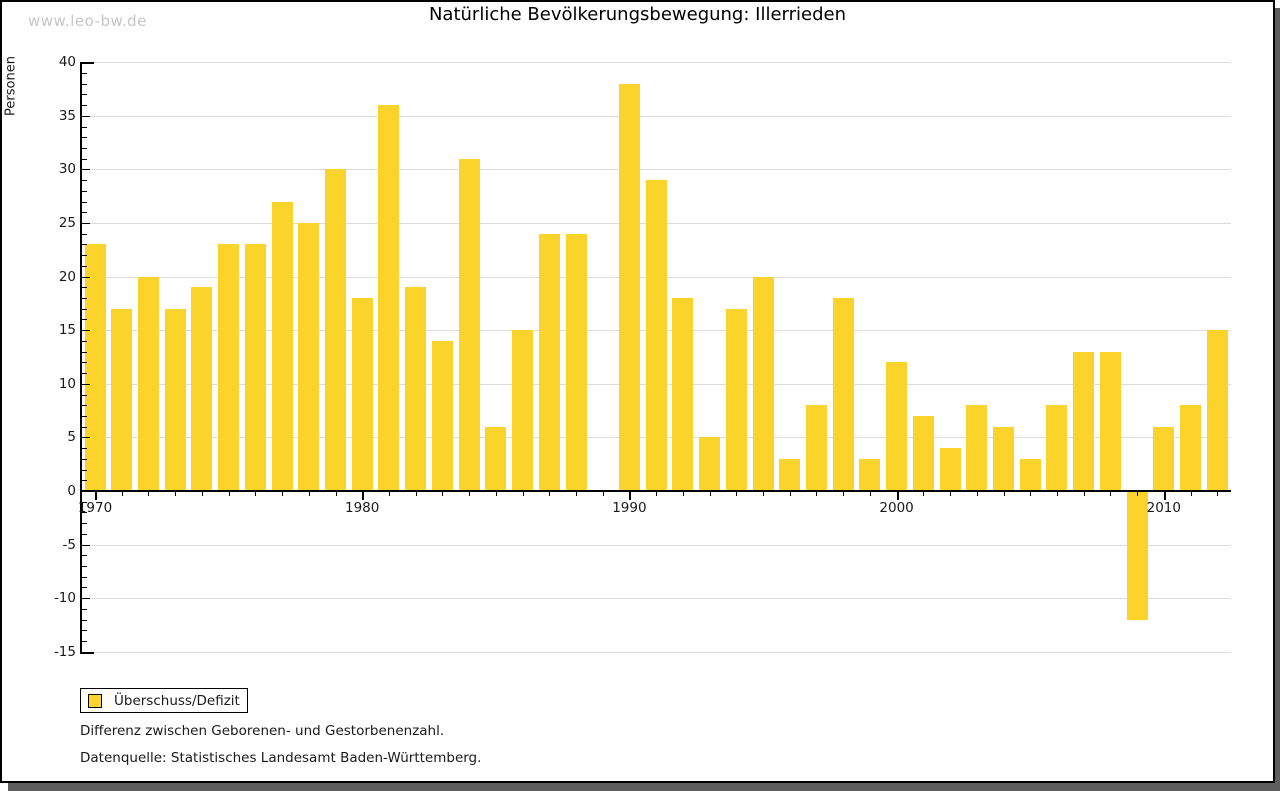 The height and width of the screenshot is (791, 1280). What do you see at coordinates (64, 598) in the screenshot?
I see `y-tick-label: -10` at bounding box center [64, 598].